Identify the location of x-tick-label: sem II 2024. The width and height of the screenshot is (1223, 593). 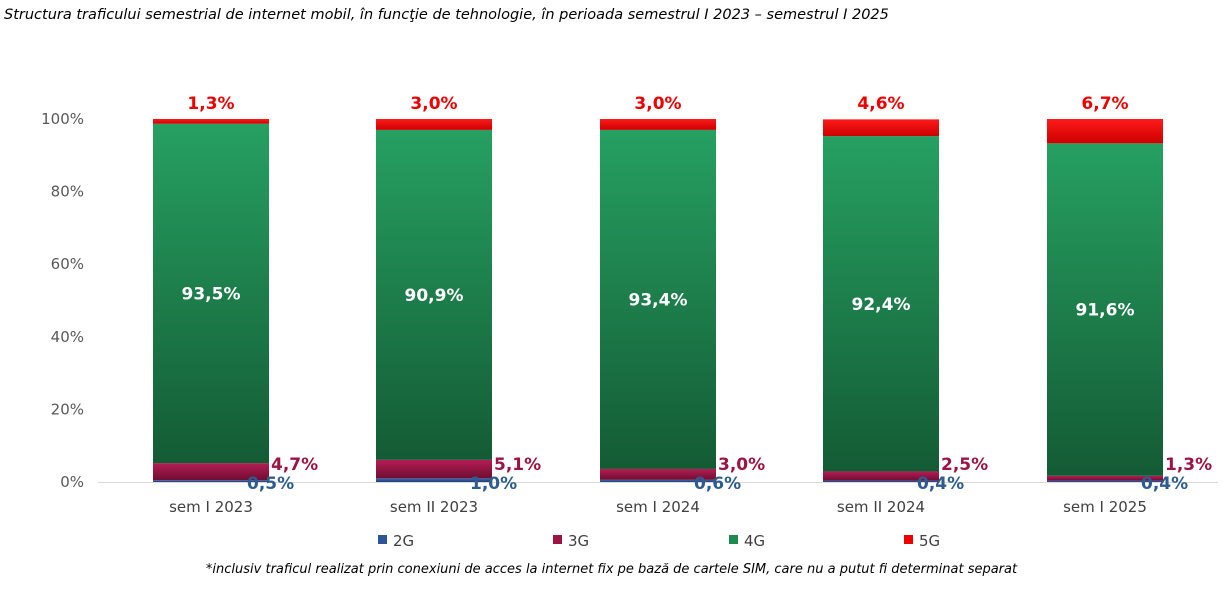
(881, 507).